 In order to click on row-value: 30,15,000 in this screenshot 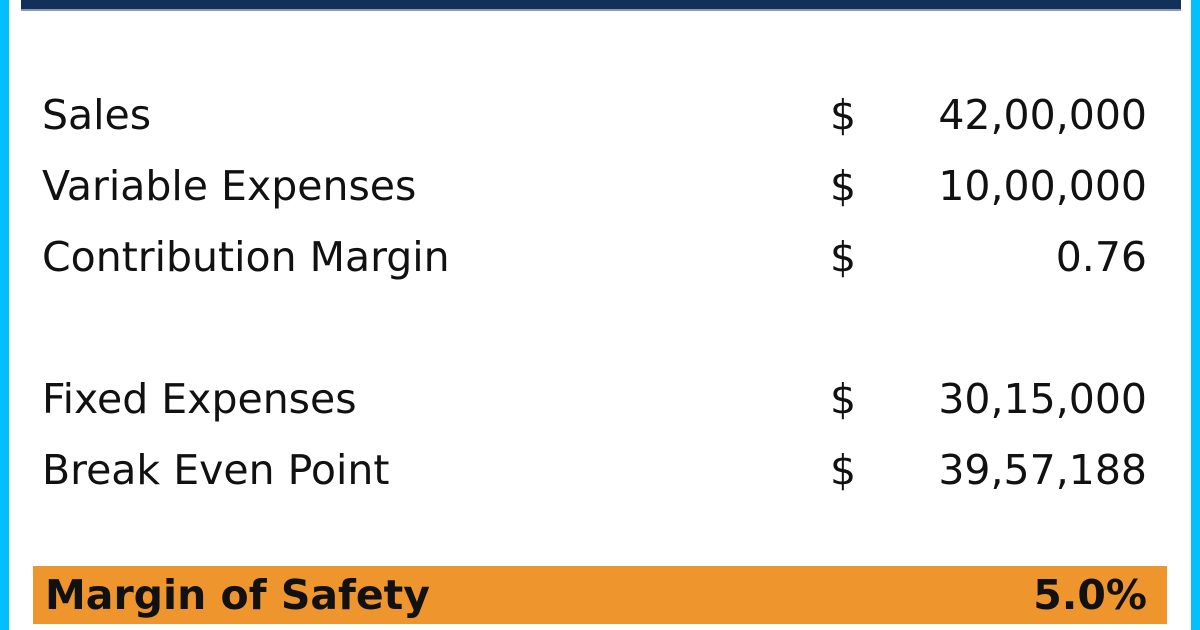, I will do `click(1042, 399)`.